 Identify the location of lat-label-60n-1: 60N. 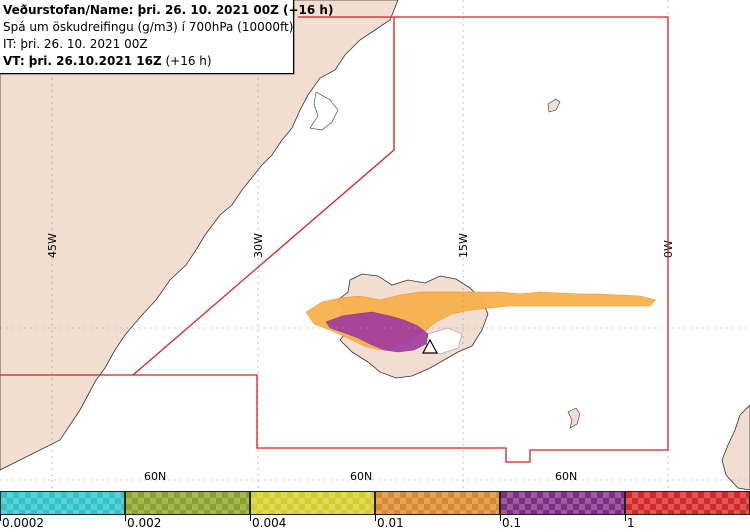
(155, 476).